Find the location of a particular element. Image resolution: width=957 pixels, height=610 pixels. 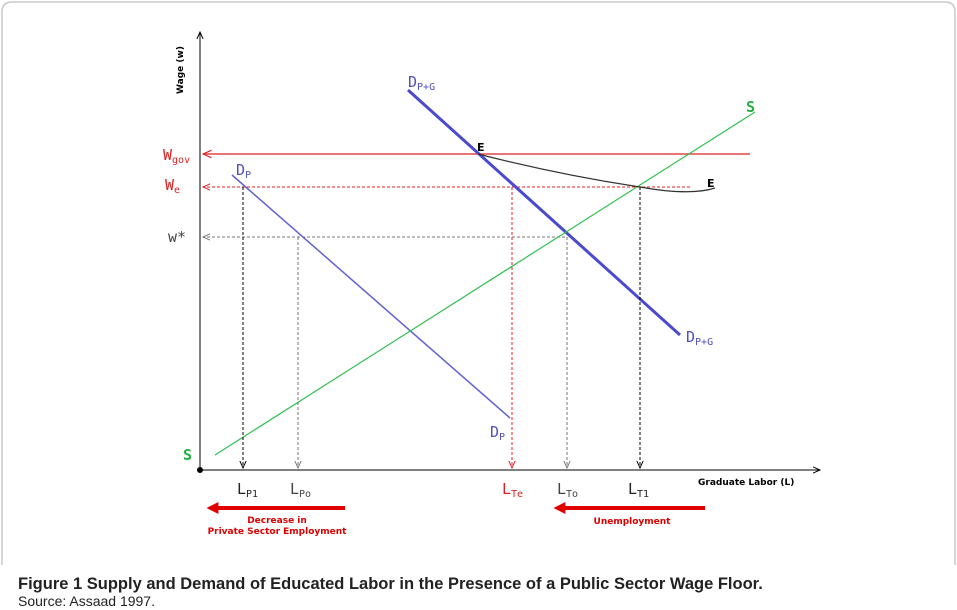

label-part: To is located at coordinates (572, 494).